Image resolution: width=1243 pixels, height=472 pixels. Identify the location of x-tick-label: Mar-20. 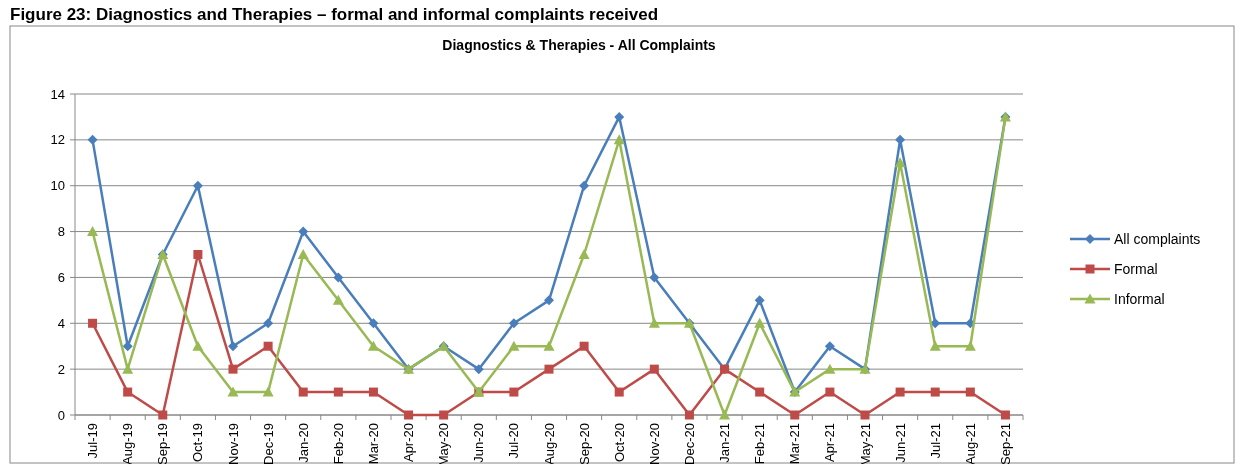
(373, 444).